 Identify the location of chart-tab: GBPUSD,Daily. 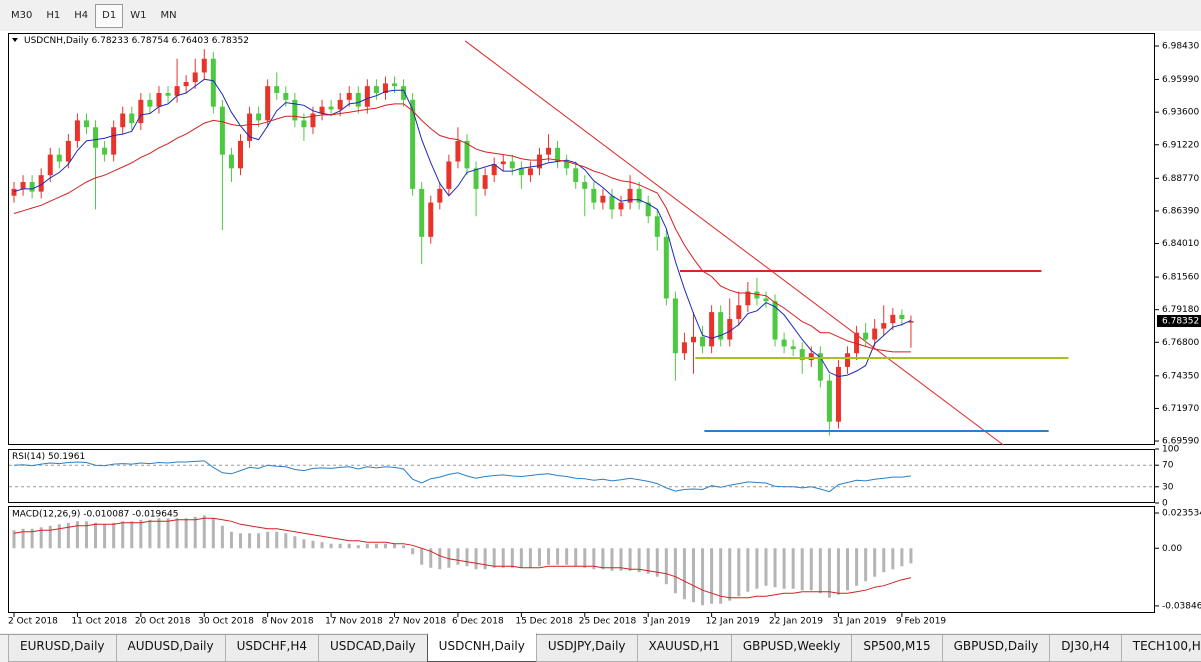
(996, 648).